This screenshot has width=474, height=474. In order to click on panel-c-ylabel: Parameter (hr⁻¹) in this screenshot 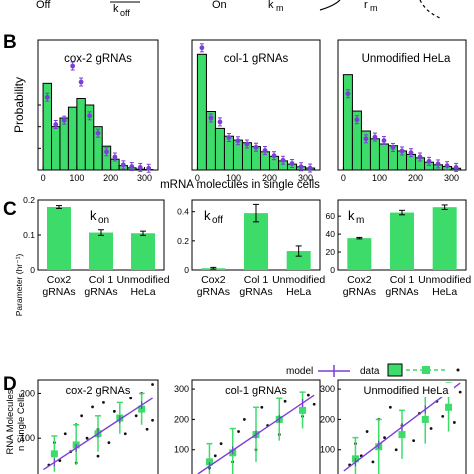, I will do `click(19, 285)`.